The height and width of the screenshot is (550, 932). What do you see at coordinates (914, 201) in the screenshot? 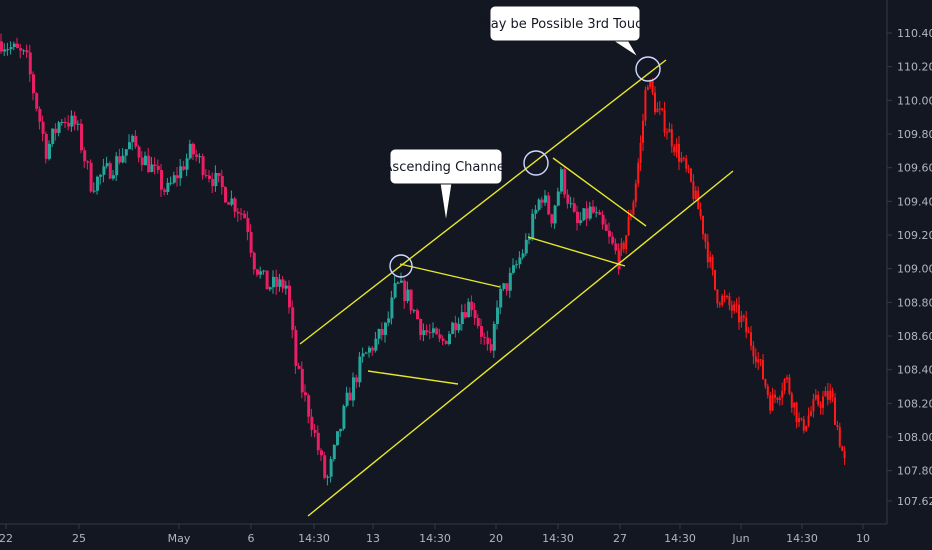
I see `price-axis-label: 109.400` at bounding box center [914, 201].